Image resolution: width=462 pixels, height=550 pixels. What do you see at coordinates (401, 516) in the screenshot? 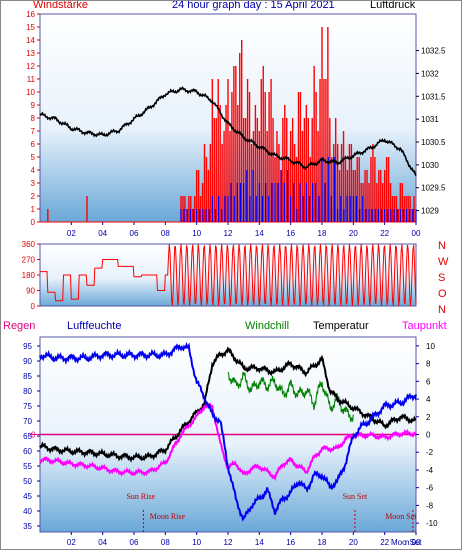
I see `moon-set-label: Moon Set` at bounding box center [401, 516].